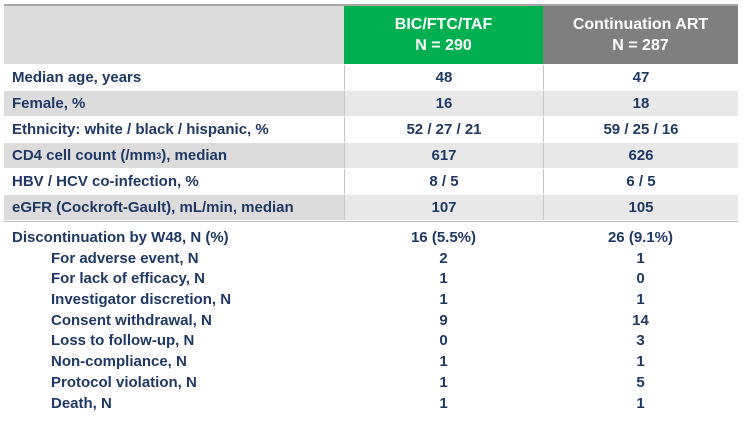 The image size is (743, 426). I want to click on arm1-n: N = 290, so click(443, 45).